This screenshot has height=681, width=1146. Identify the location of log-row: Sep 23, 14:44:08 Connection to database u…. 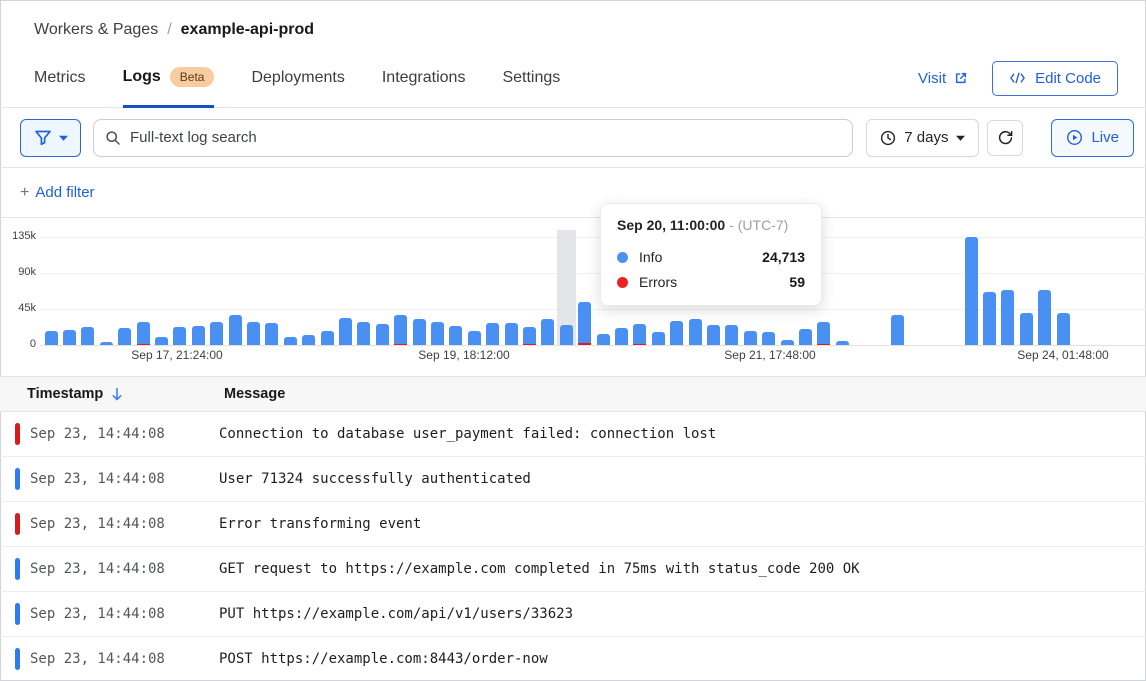
(573, 434).